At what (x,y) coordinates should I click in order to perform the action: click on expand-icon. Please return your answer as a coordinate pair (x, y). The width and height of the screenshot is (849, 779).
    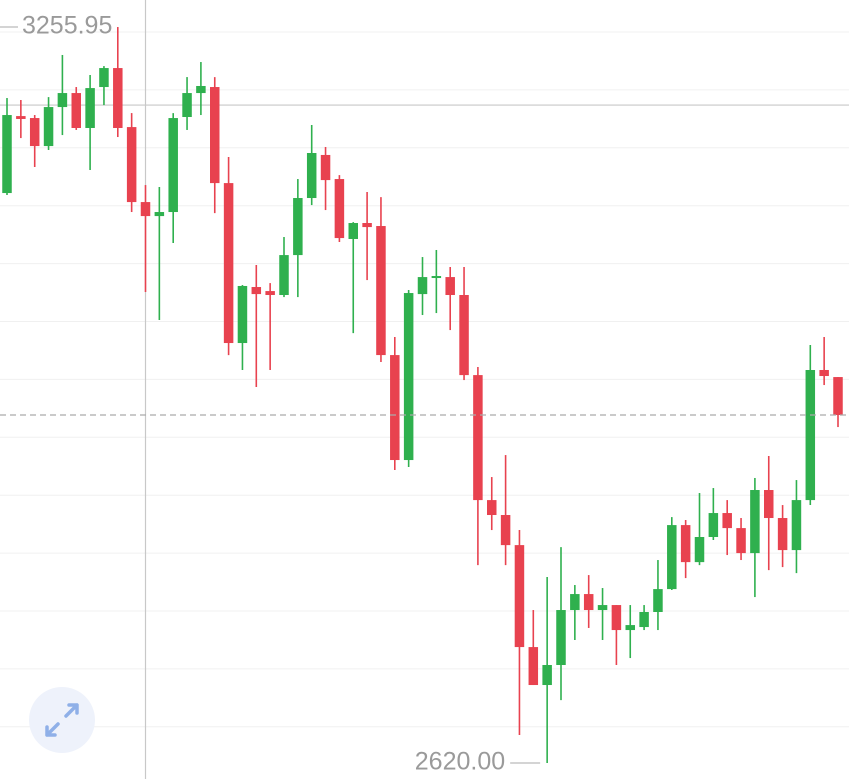
    Looking at the image, I should click on (62, 720).